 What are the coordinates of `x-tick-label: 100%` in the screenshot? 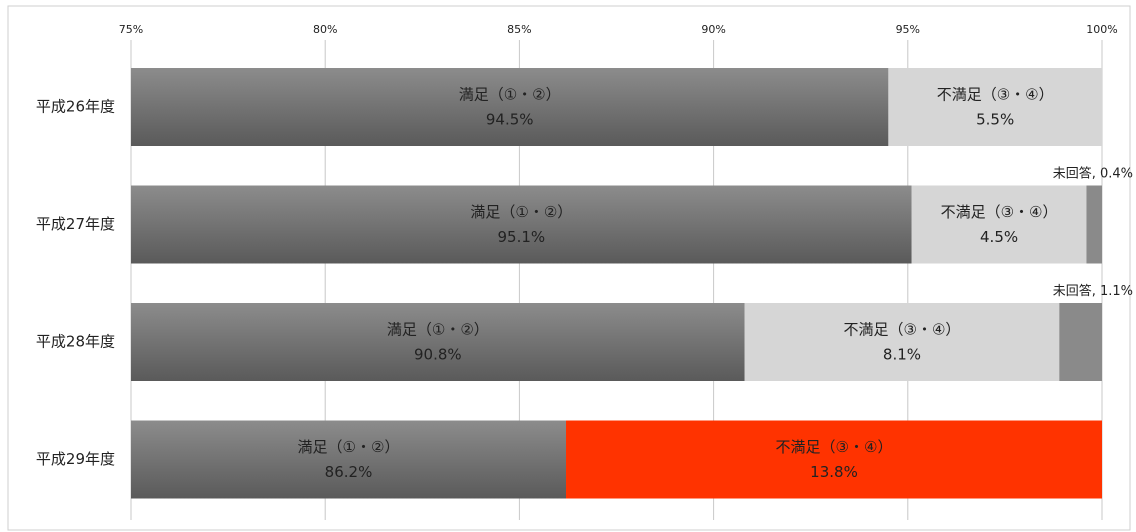 It's located at (1101, 29).